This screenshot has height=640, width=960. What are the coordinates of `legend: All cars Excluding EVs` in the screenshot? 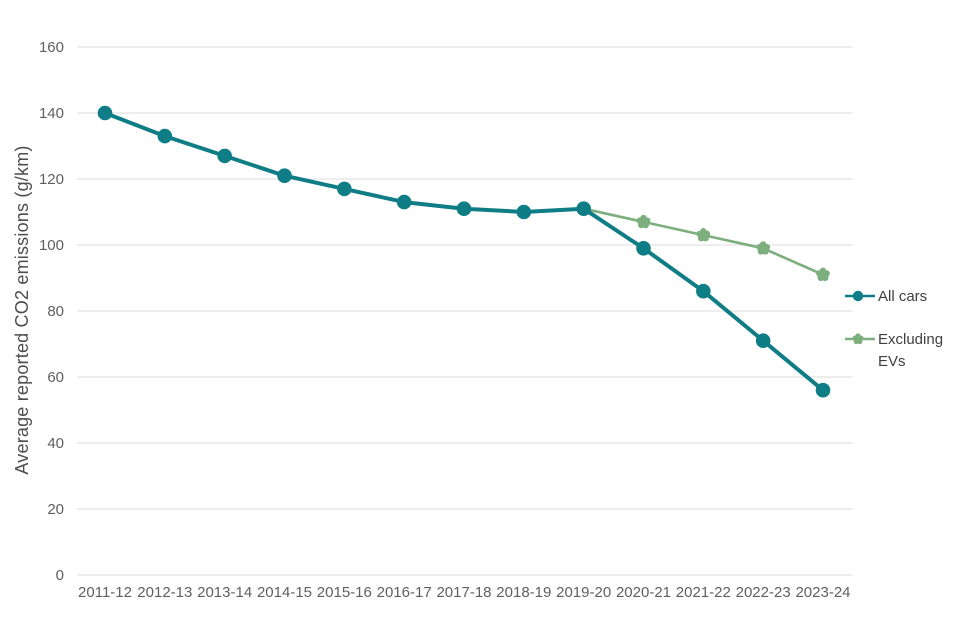 It's located at (901, 340).